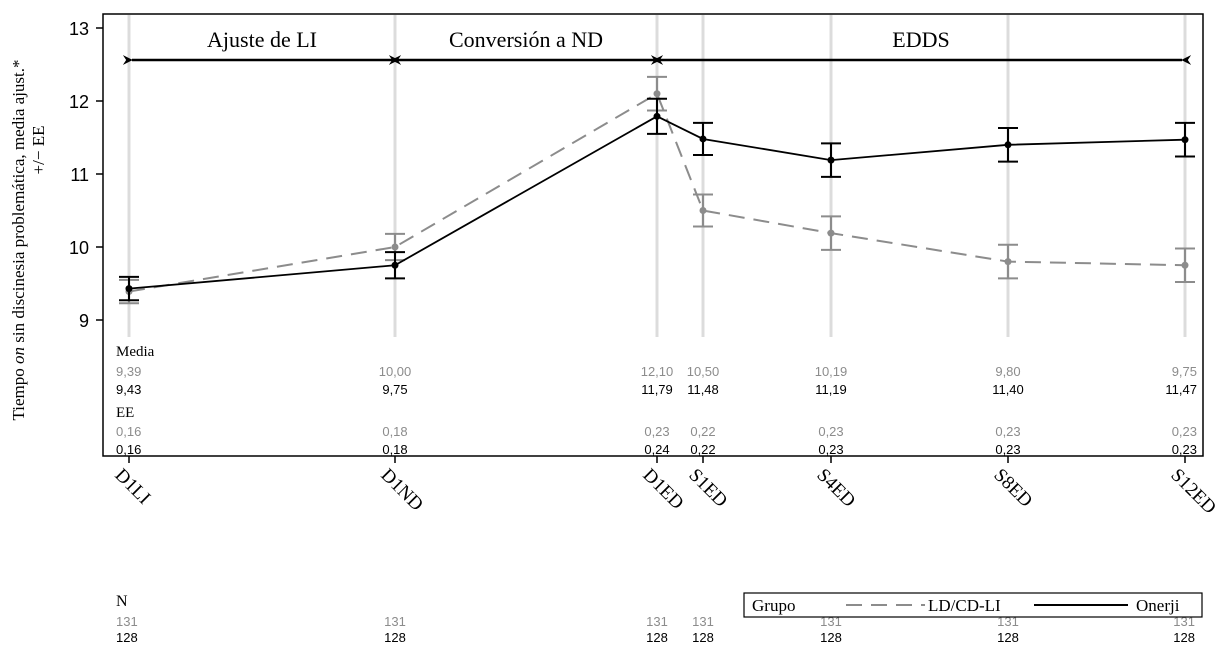 The image size is (1219, 648). I want to click on y-axis-label-part: on, so click(18, 355).